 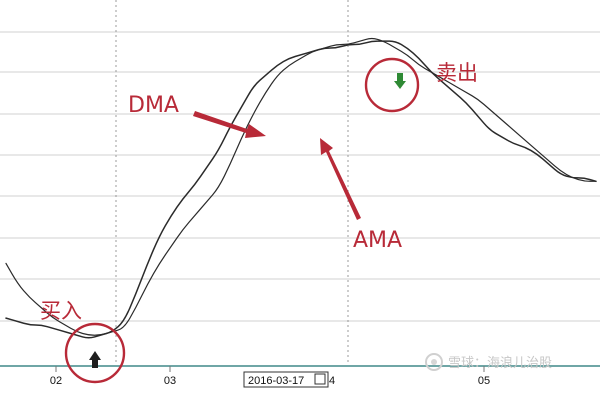 What do you see at coordinates (229, 124) in the screenshot?
I see `dma-arrow-icon` at bounding box center [229, 124].